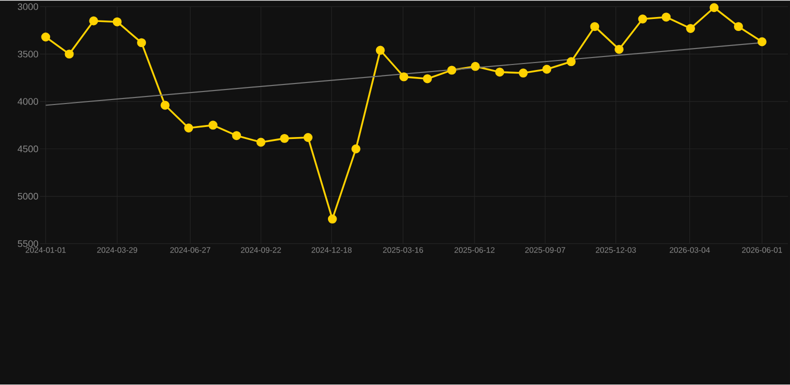  Describe the element at coordinates (28, 101) in the screenshot. I see `y-tick-label: 4000` at that location.